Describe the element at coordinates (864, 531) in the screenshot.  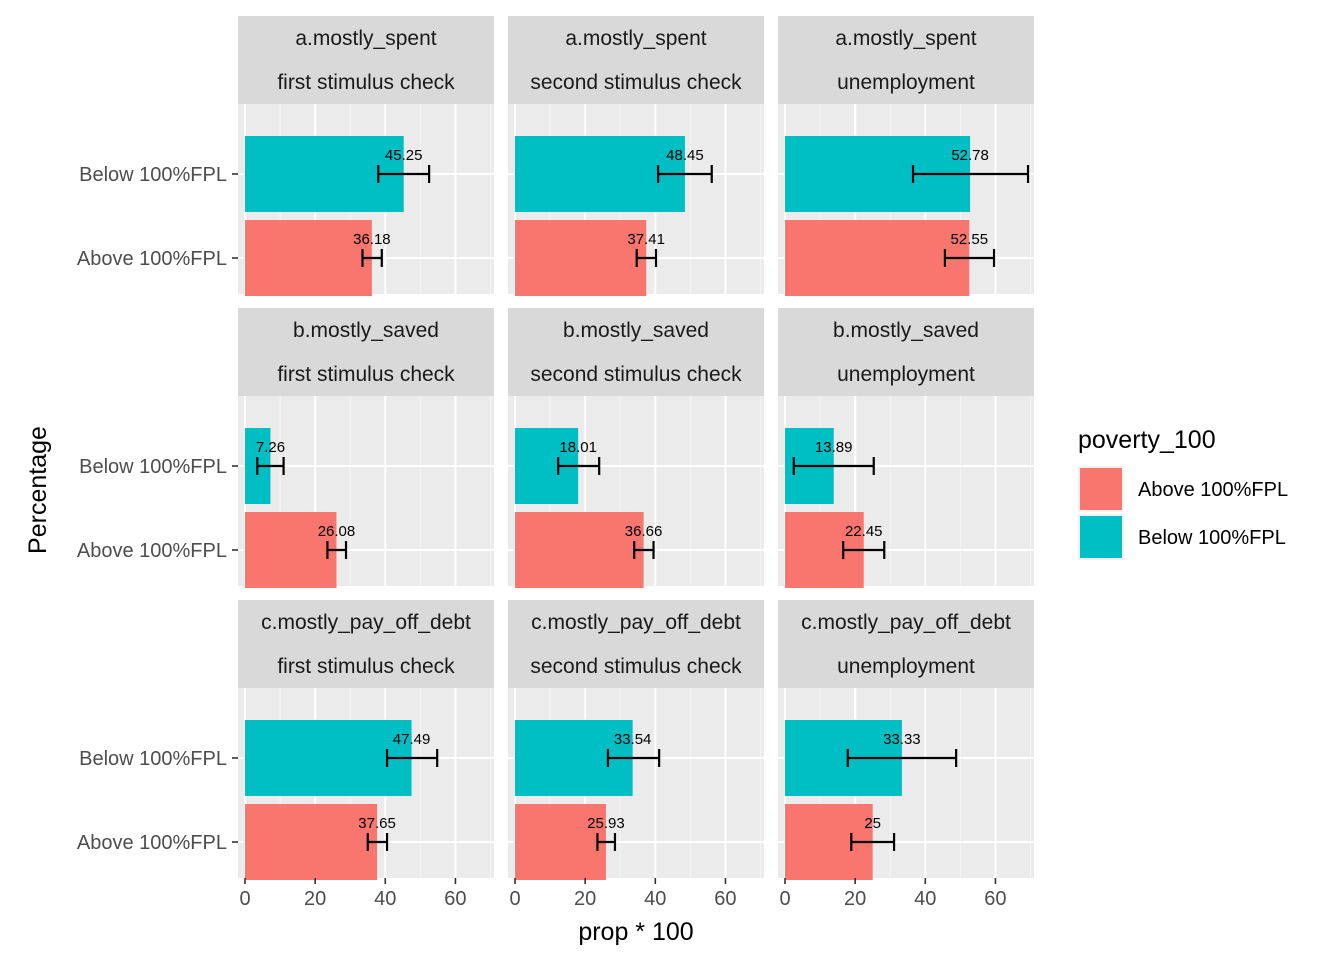
I see `data-label: 22.45` at that location.